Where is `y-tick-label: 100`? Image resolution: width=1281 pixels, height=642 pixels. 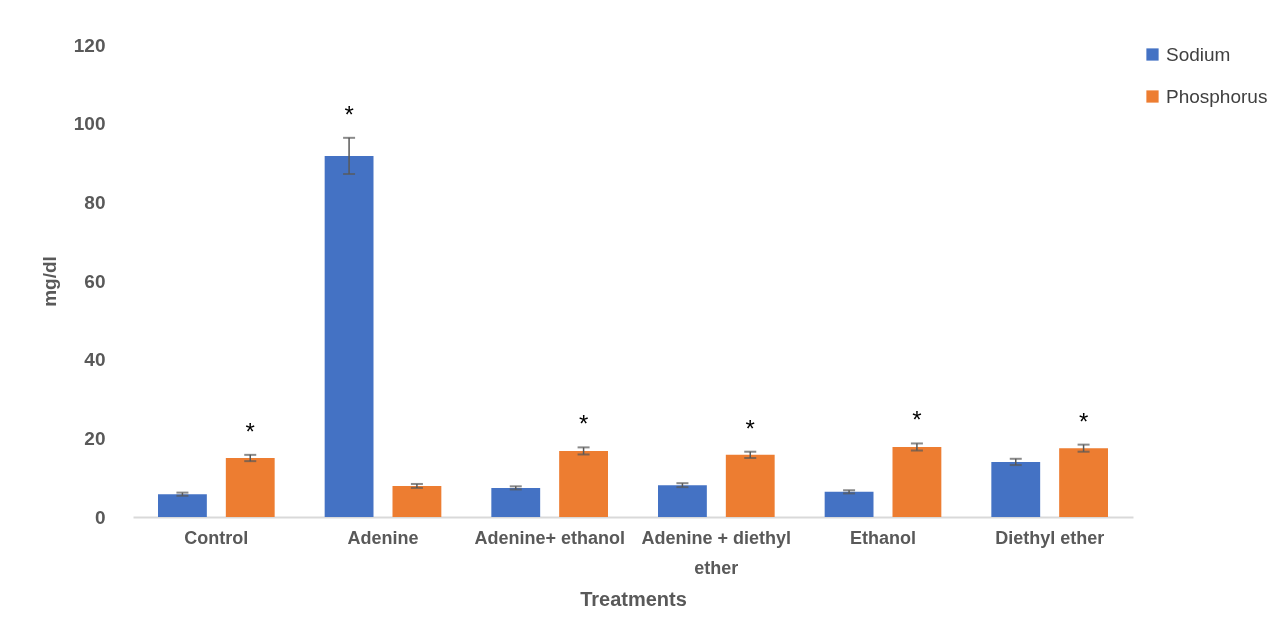 y-tick-label: 100 is located at coordinates (89, 124).